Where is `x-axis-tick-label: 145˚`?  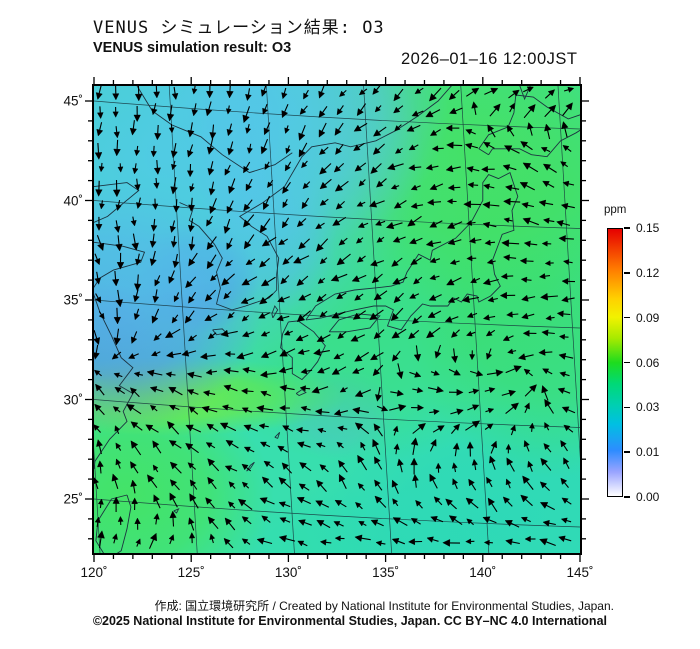 x-axis-tick-label: 145˚ is located at coordinates (580, 572).